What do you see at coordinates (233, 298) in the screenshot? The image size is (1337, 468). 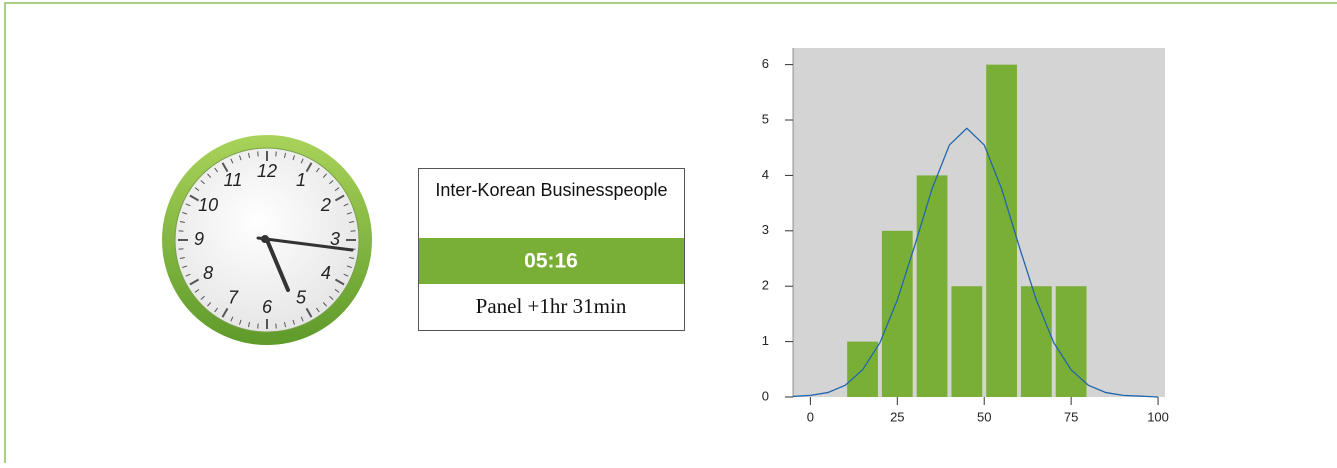 I see `clock-number: 7` at bounding box center [233, 298].